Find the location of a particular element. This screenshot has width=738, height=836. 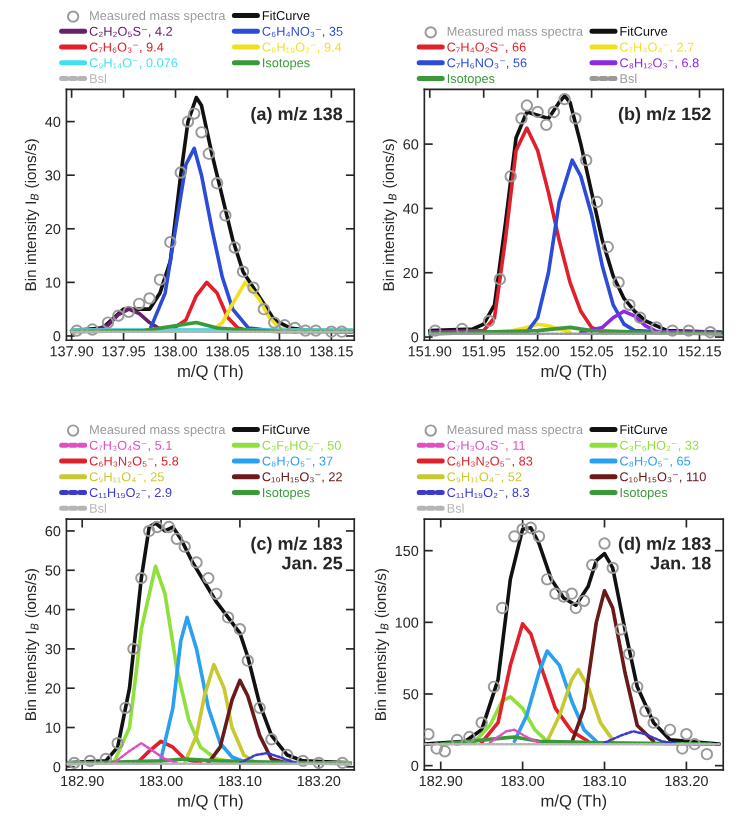

annotation: (a) m/z 138 is located at coordinates (297, 115).